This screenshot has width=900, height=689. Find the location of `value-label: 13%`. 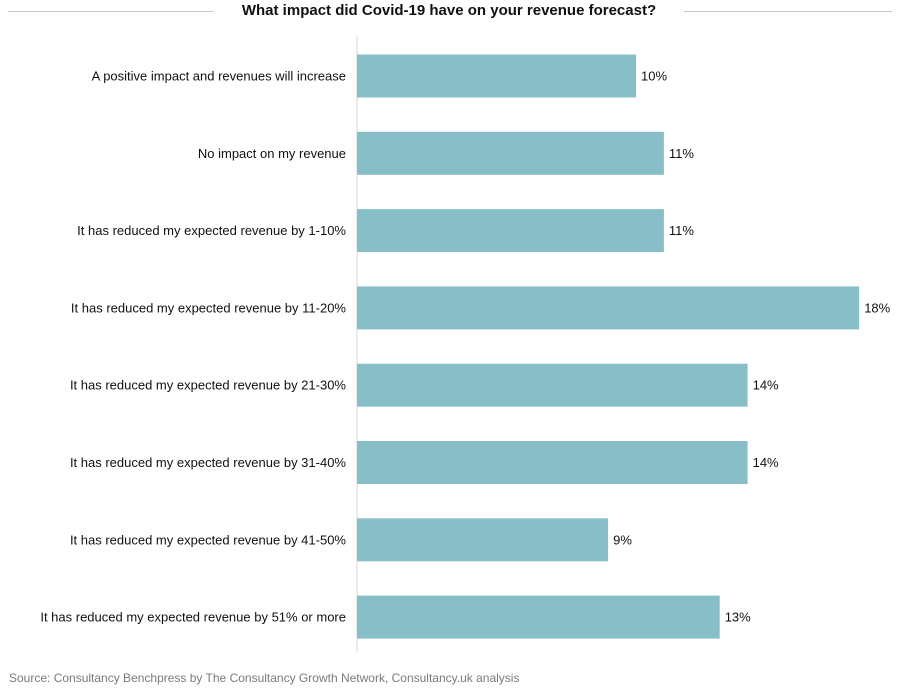

value-label: 13% is located at coordinates (738, 617).